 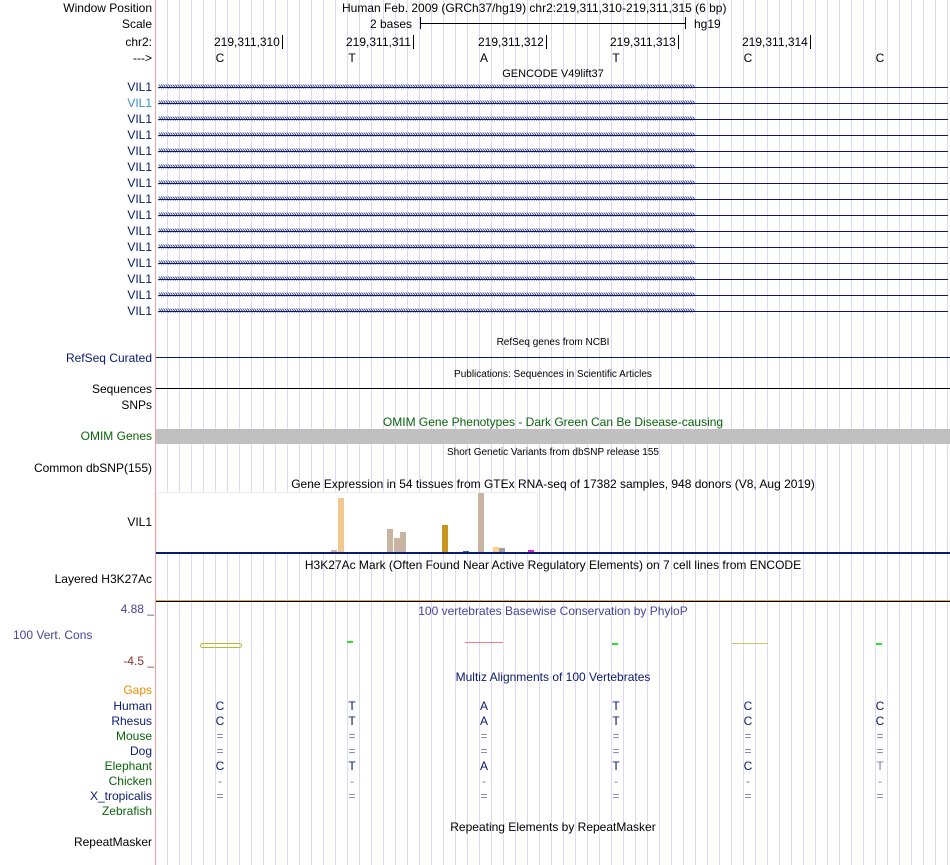 What do you see at coordinates (553, 388) in the screenshot?
I see `pubs-track-line` at bounding box center [553, 388].